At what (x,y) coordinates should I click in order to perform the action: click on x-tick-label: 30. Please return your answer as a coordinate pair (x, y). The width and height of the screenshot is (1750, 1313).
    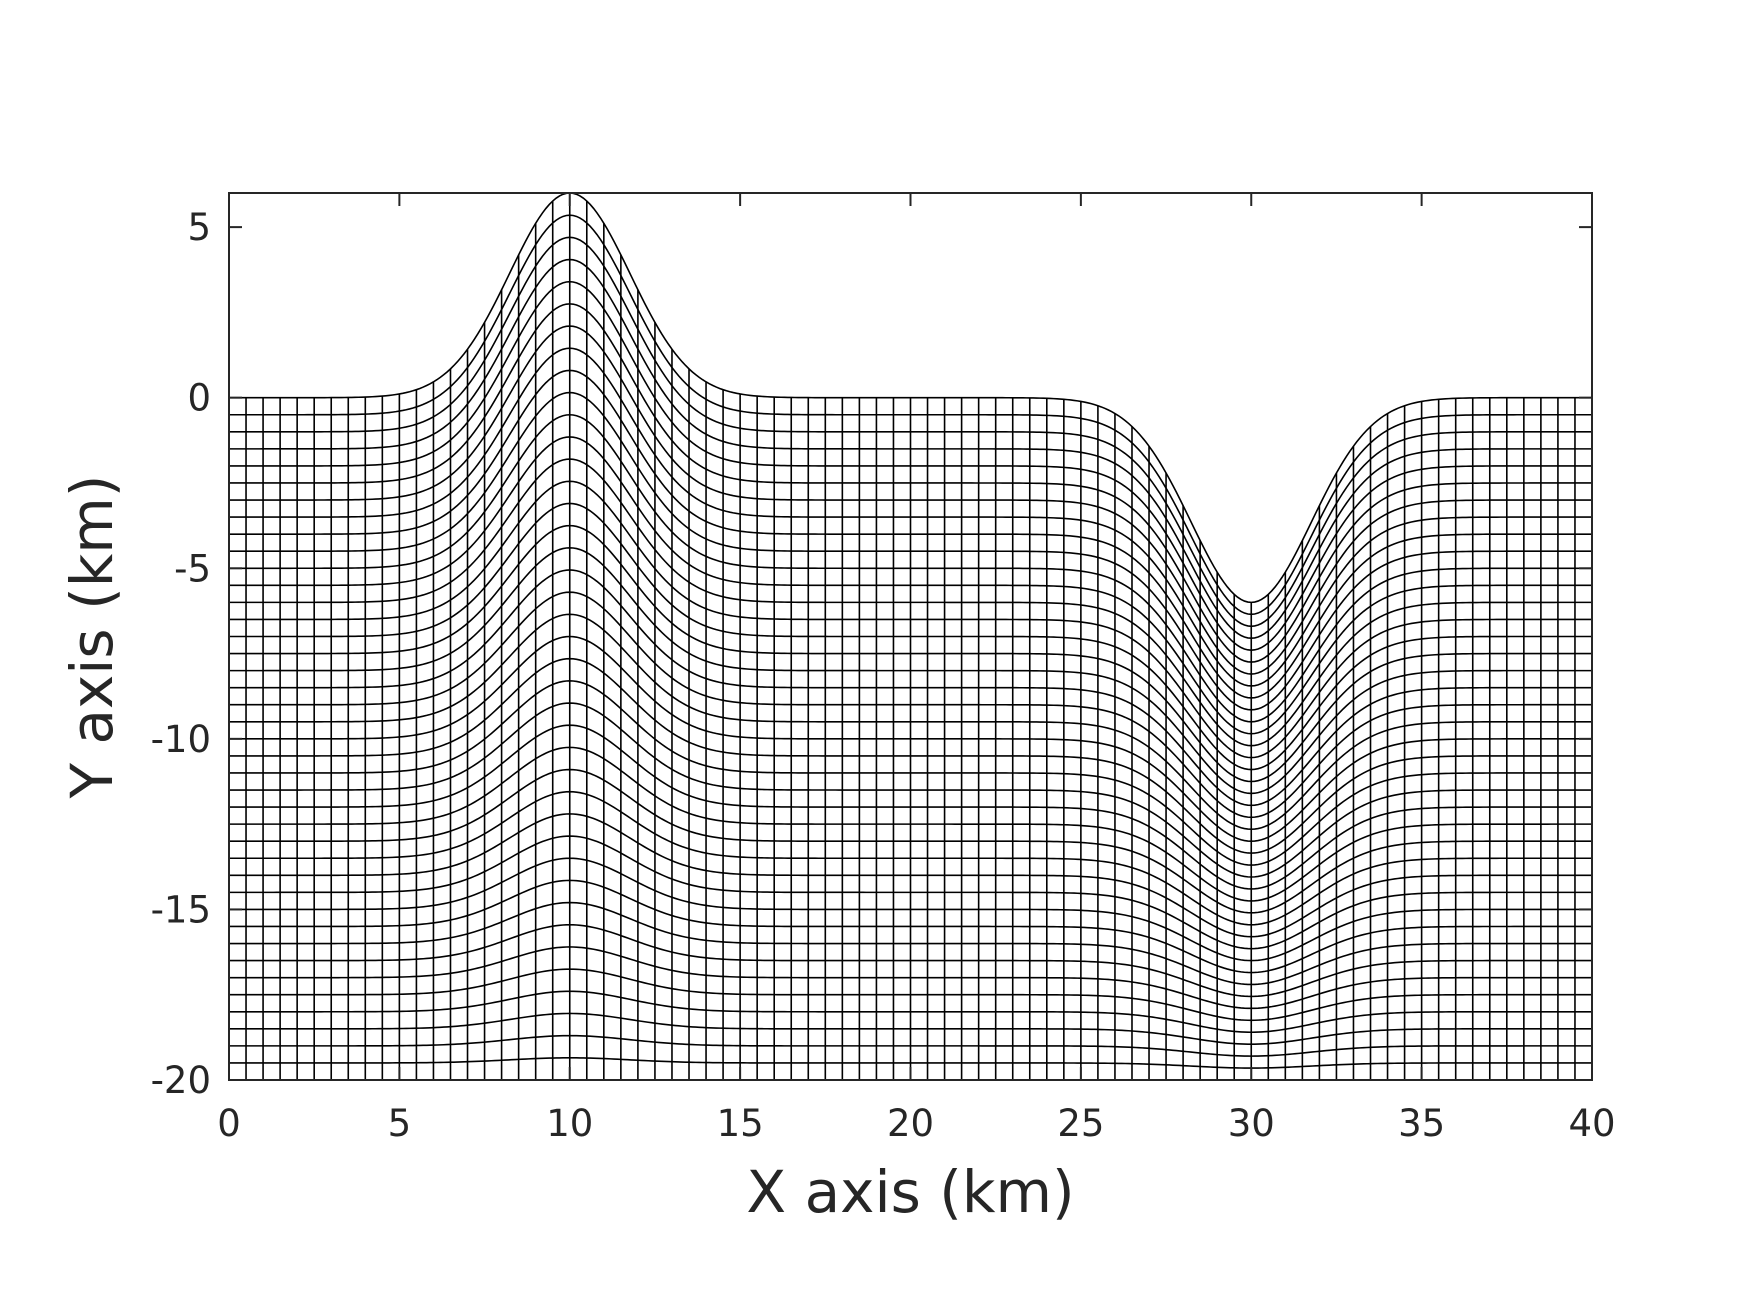
    Looking at the image, I should click on (1251, 1123).